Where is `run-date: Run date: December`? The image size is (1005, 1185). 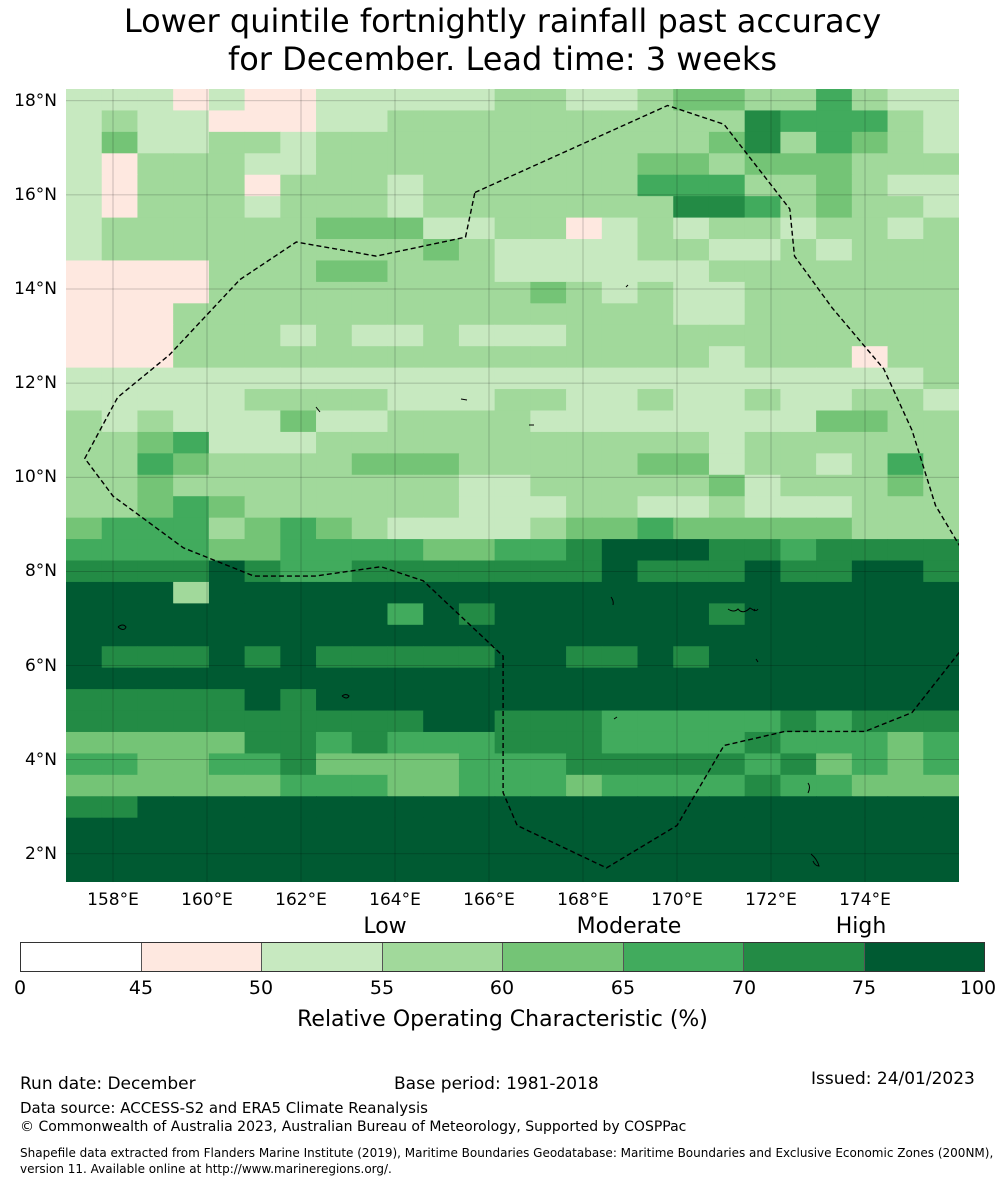
run-date: Run date: December is located at coordinates (108, 1084).